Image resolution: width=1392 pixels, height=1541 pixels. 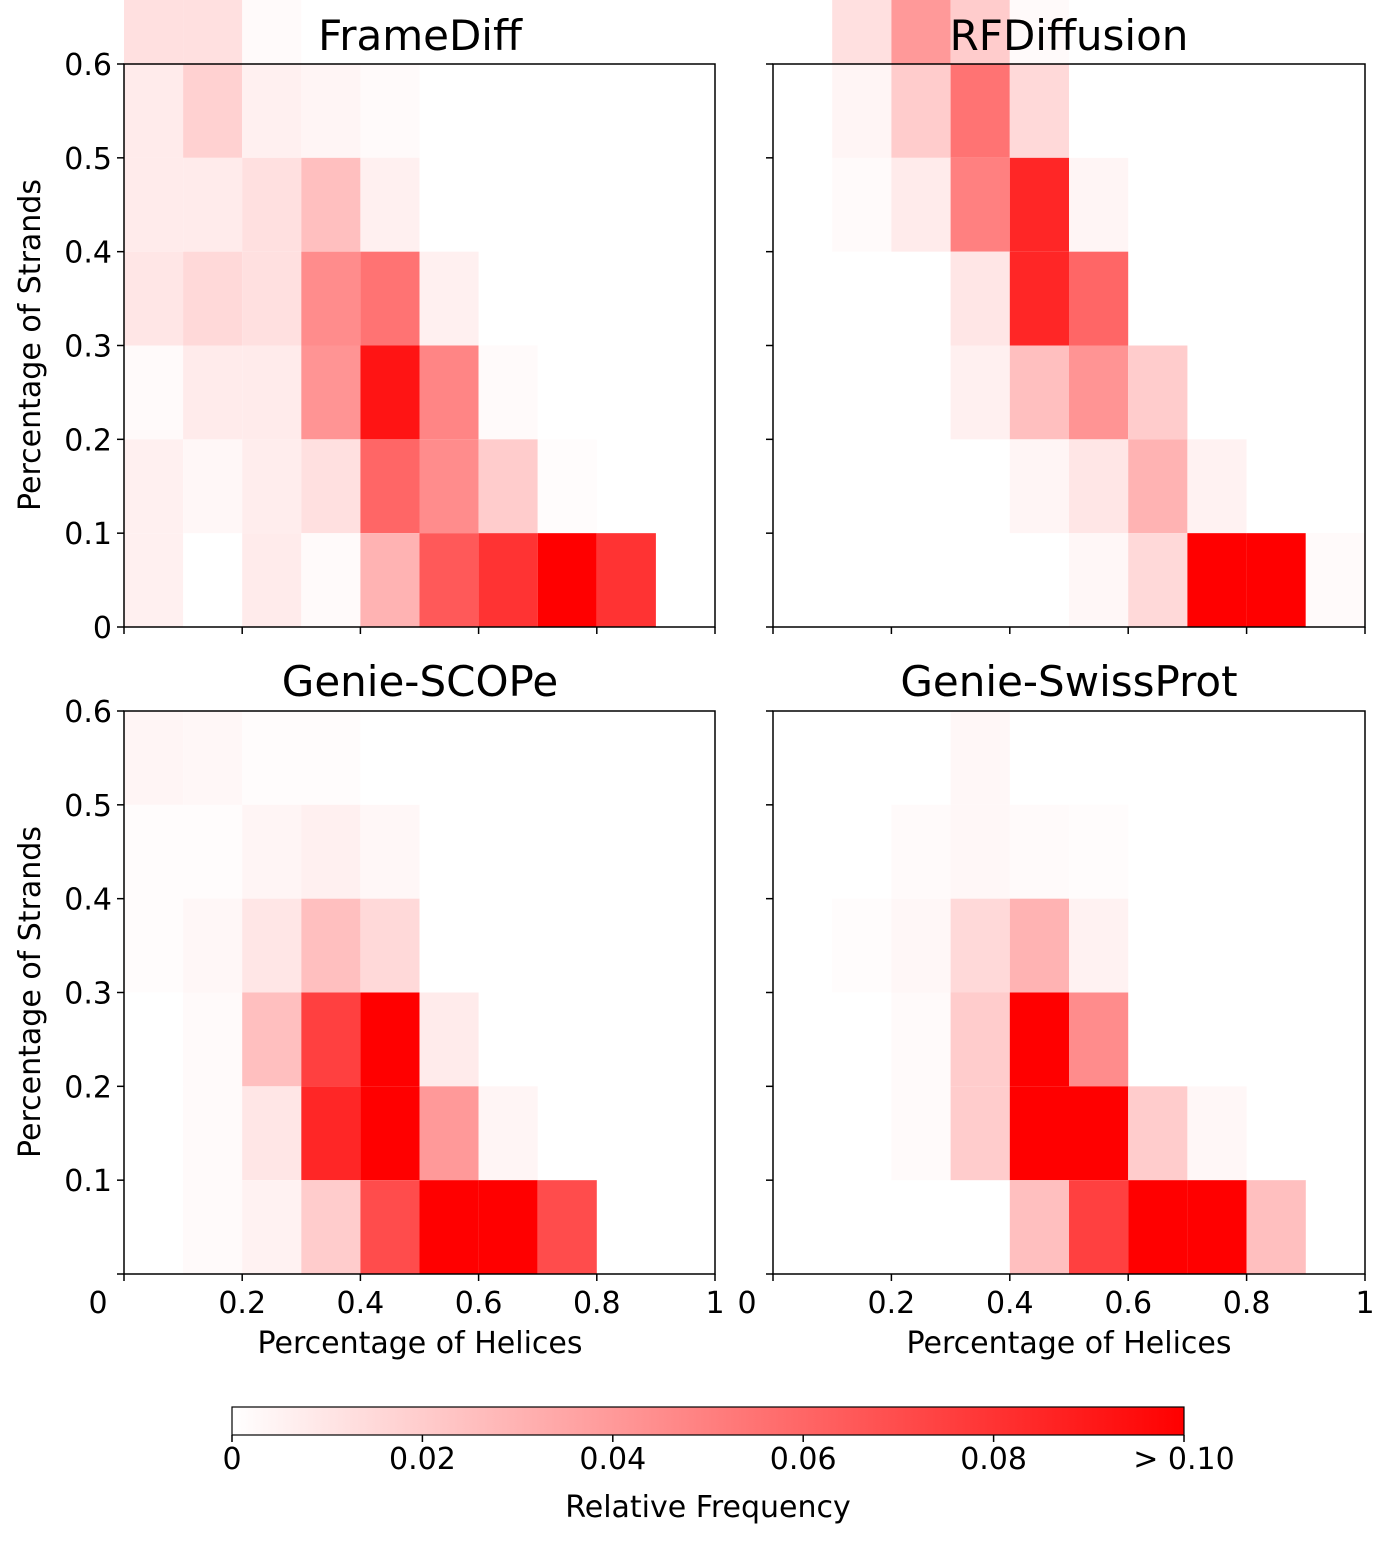 I want to click on colorbar-label: Relative Frequency, so click(x=708, y=1507).